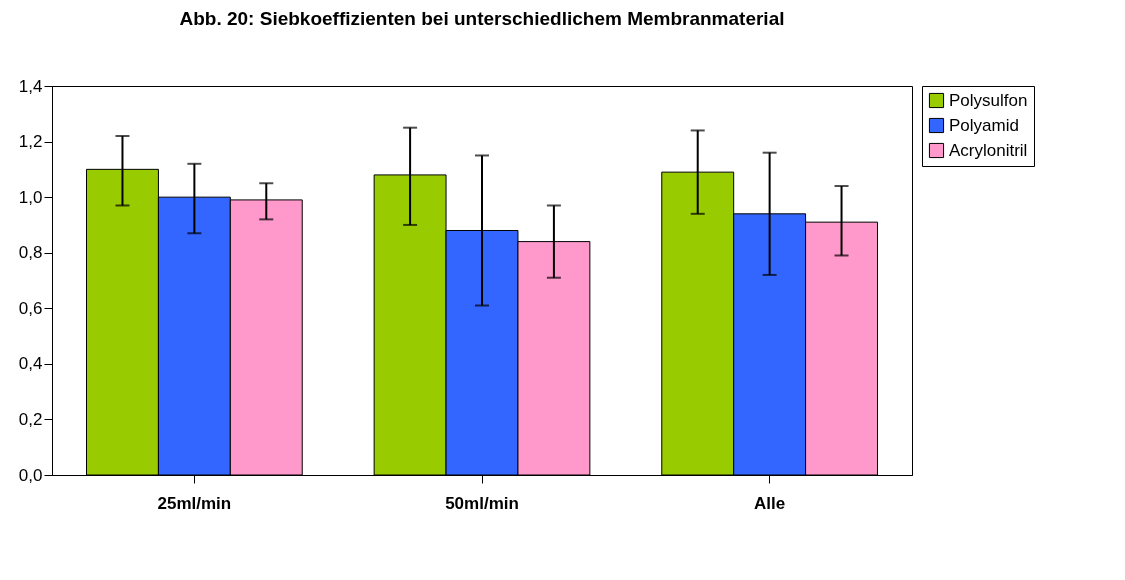  I want to click on y-tick-label: 0,2, so click(30, 419).